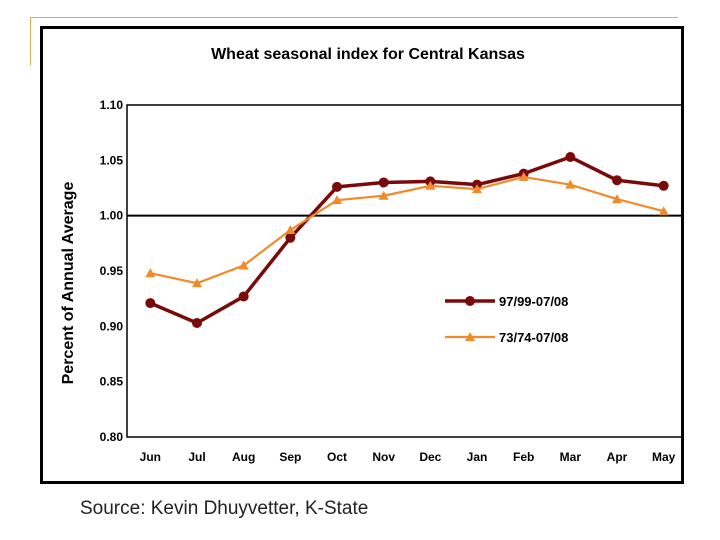  I want to click on y-tick-label: 0.95, so click(112, 271).